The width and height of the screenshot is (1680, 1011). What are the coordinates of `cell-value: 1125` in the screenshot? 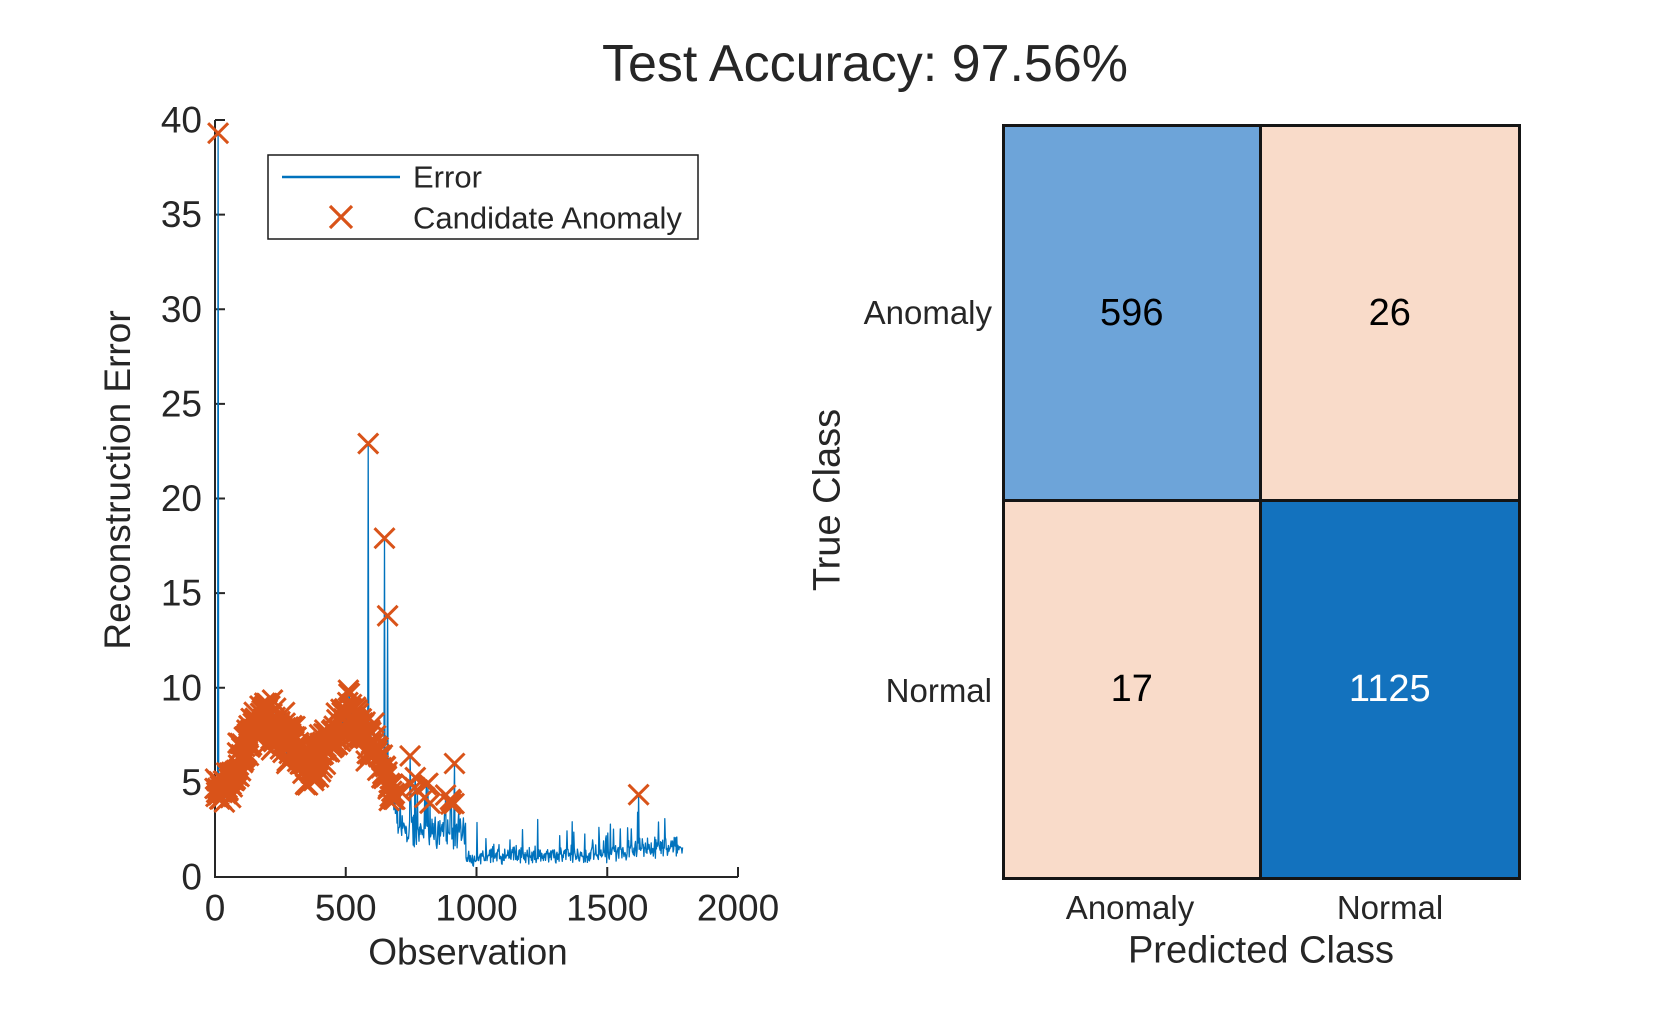 It's located at (1389, 689).